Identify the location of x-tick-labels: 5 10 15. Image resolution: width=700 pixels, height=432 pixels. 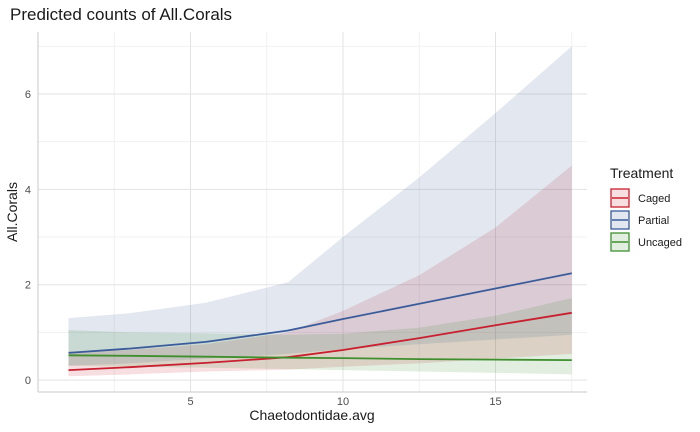
(344, 402).